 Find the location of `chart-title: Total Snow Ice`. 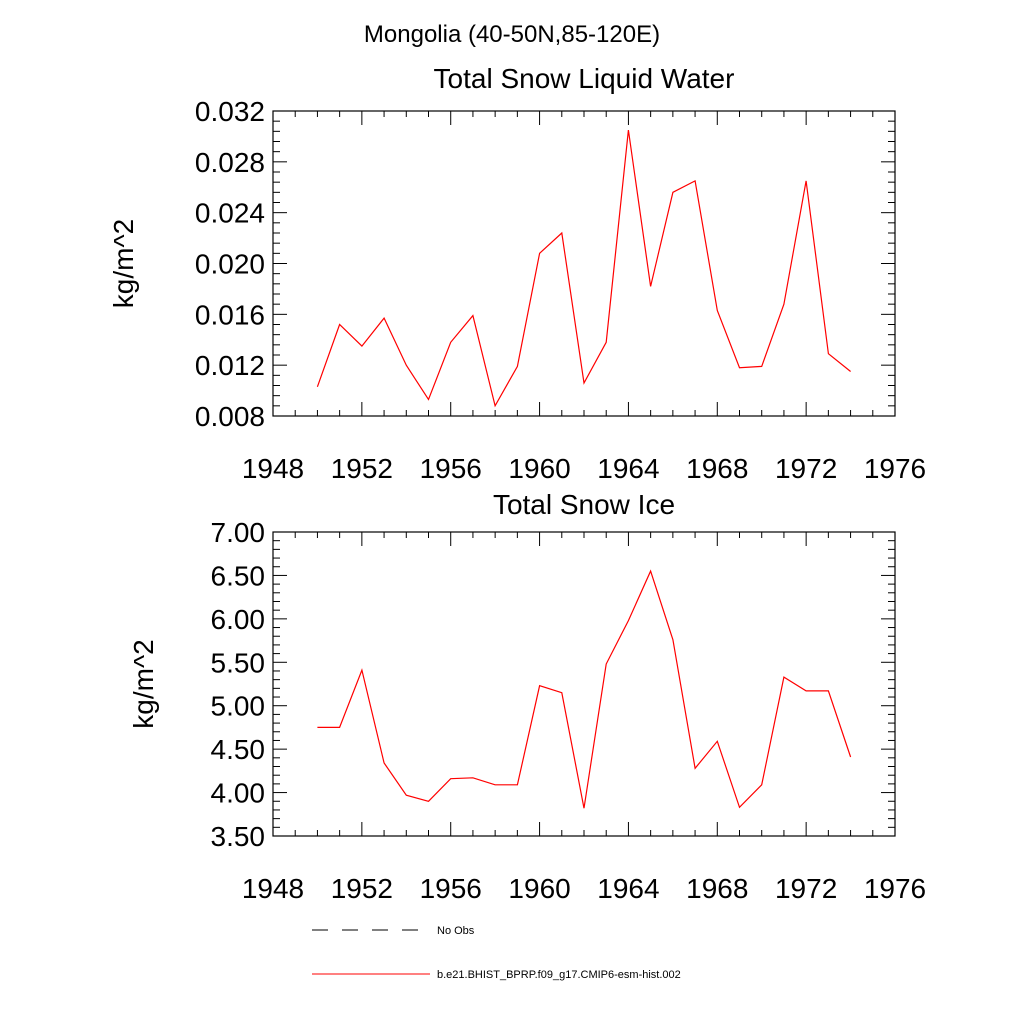

chart-title: Total Snow Ice is located at coordinates (584, 504).